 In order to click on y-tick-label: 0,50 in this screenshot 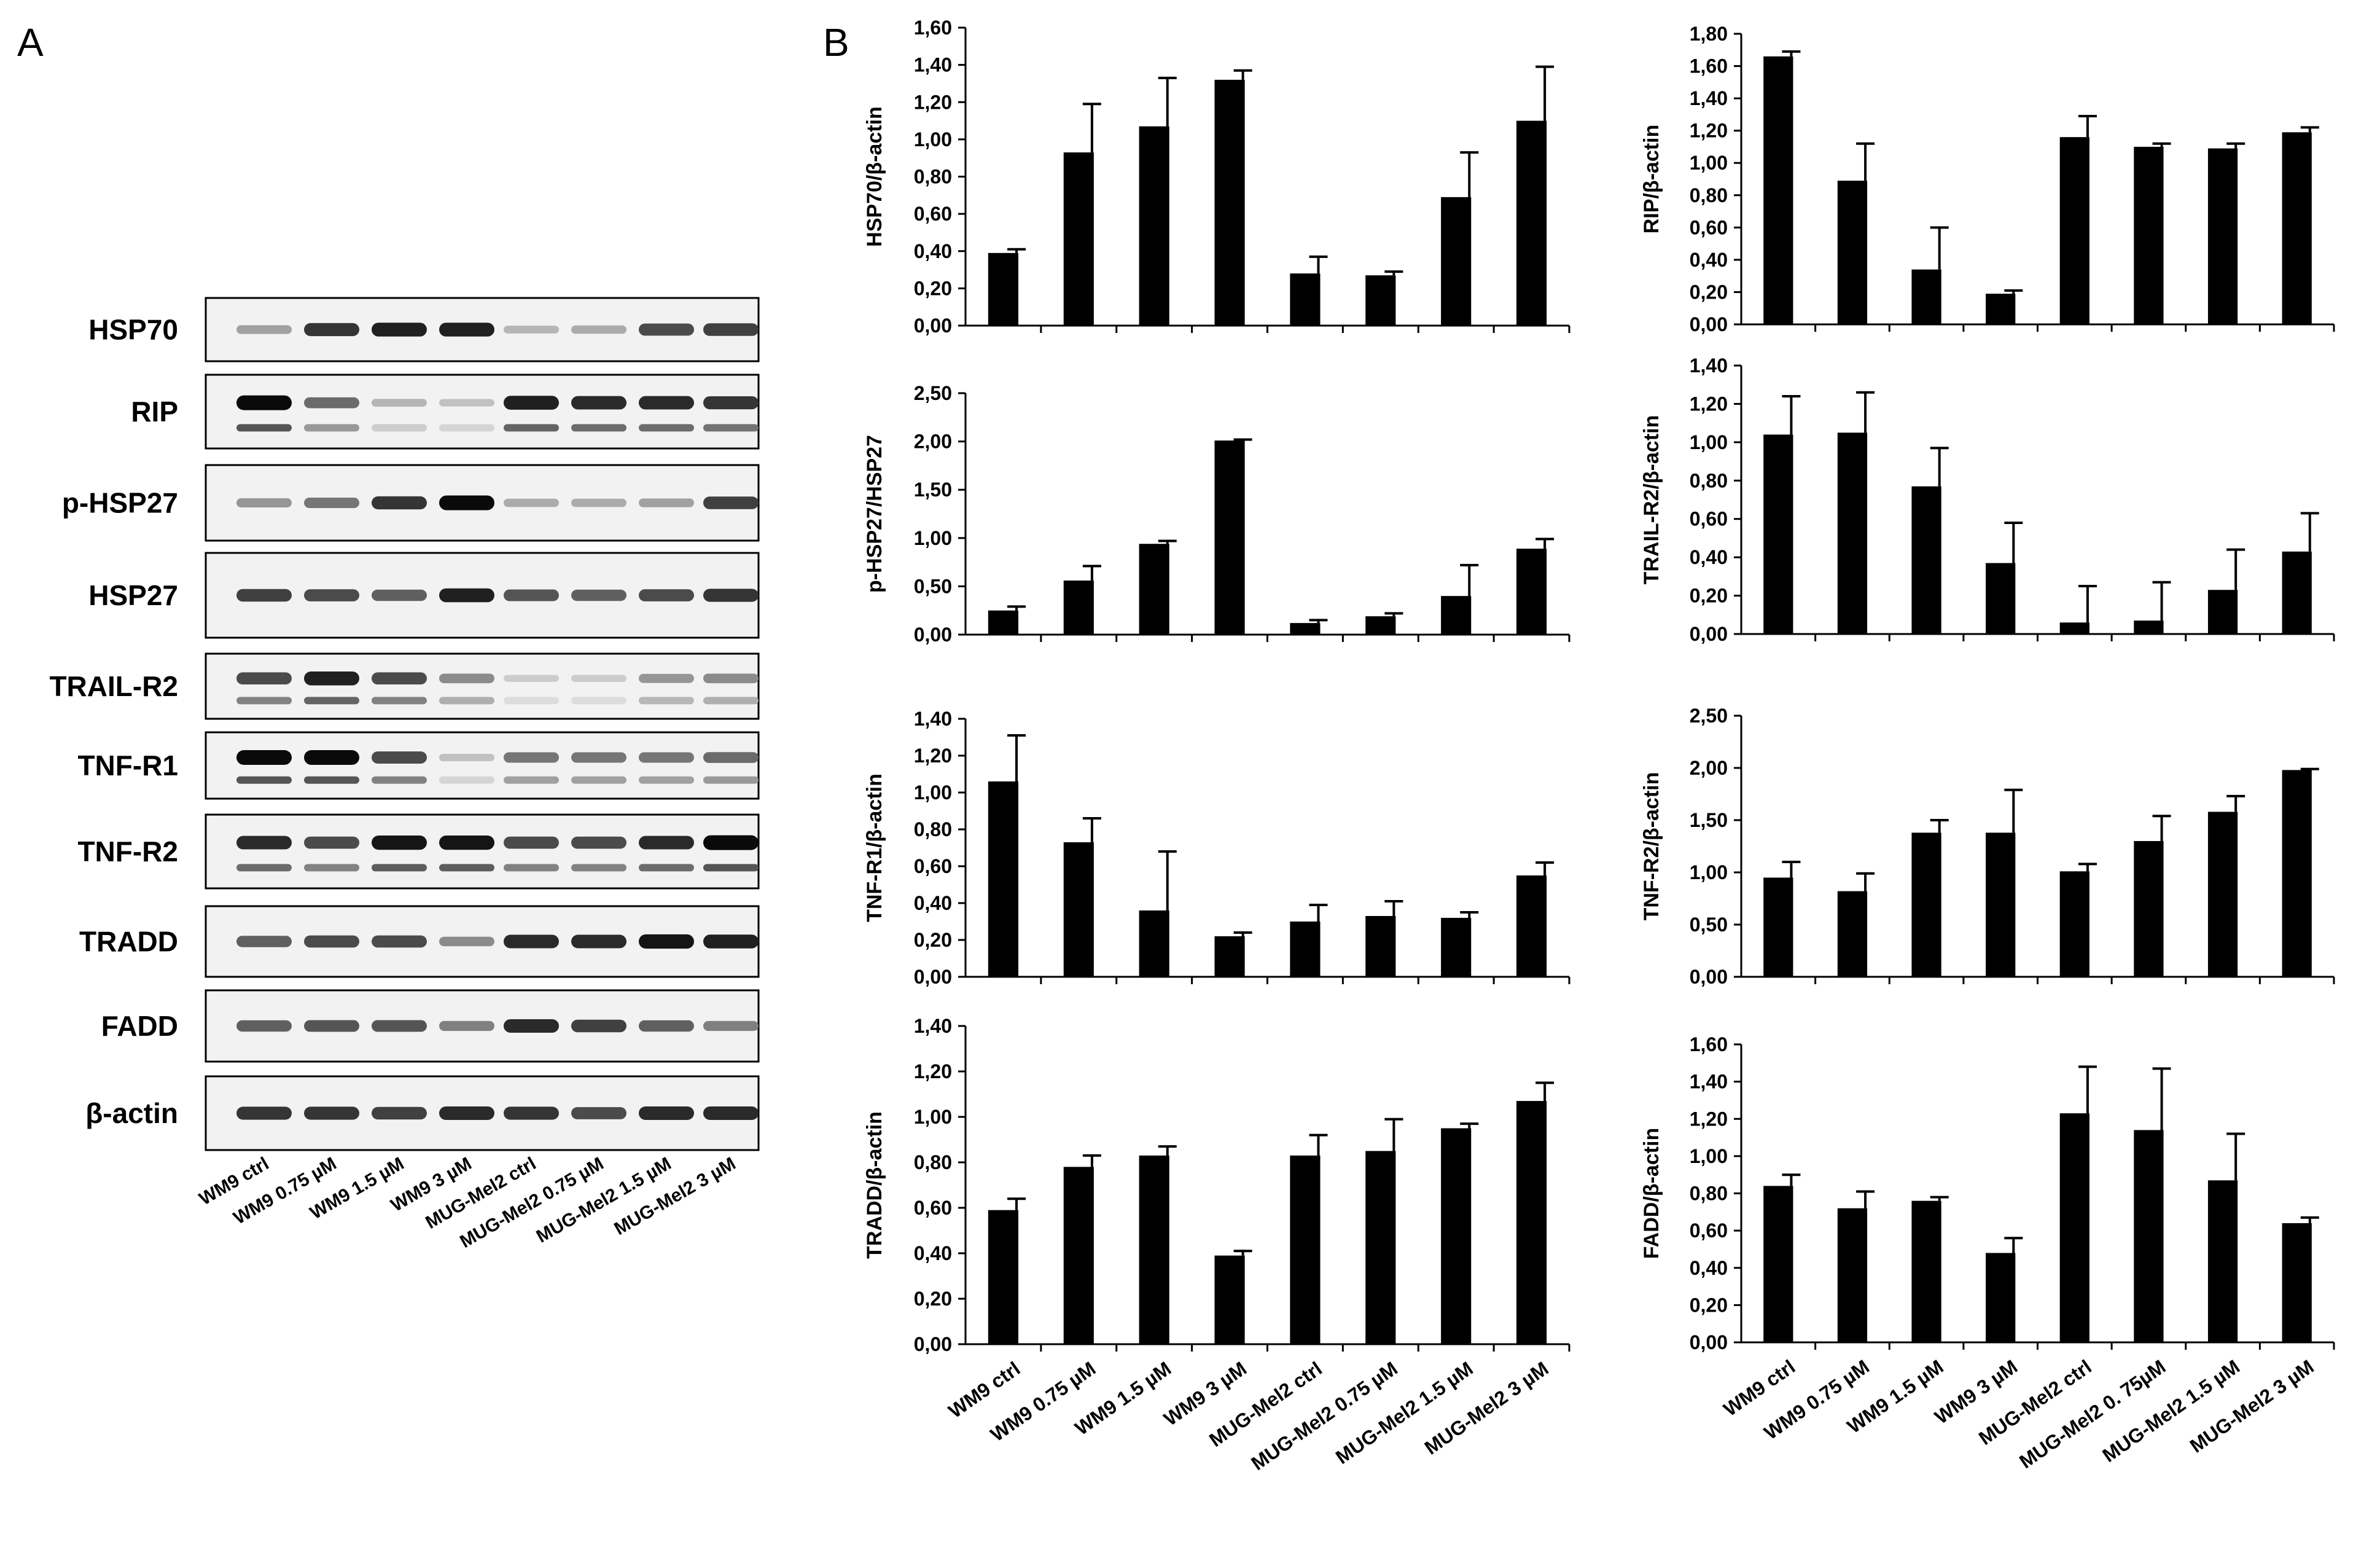, I will do `click(1709, 925)`.